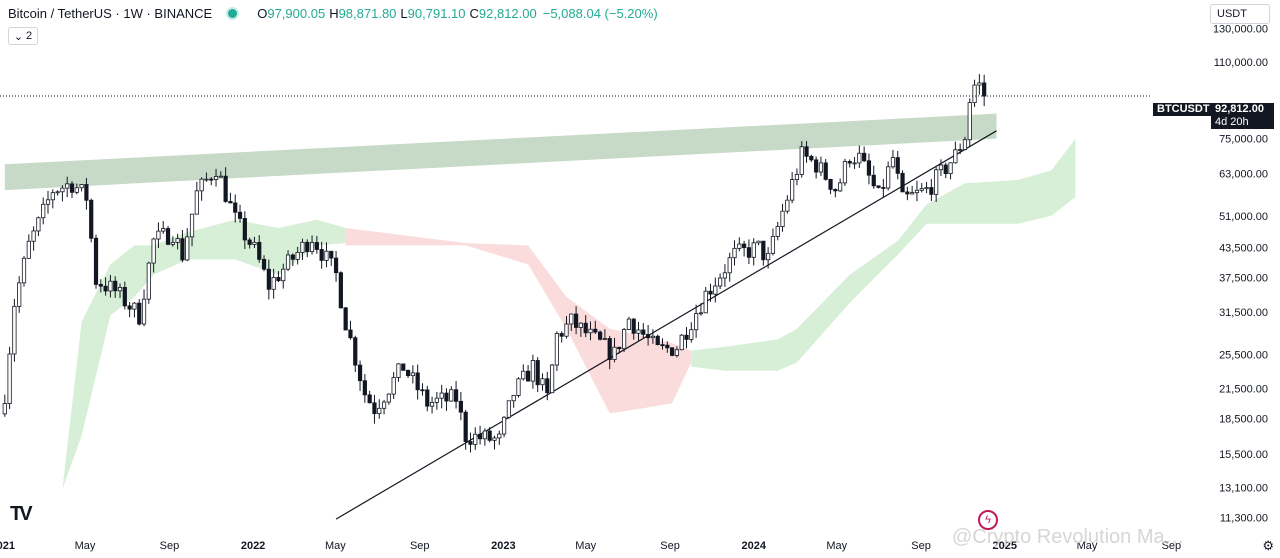 Image resolution: width=1280 pixels, height=558 pixels. I want to click on ichimoku-cloud-bullish-2021, so click(185, 376).